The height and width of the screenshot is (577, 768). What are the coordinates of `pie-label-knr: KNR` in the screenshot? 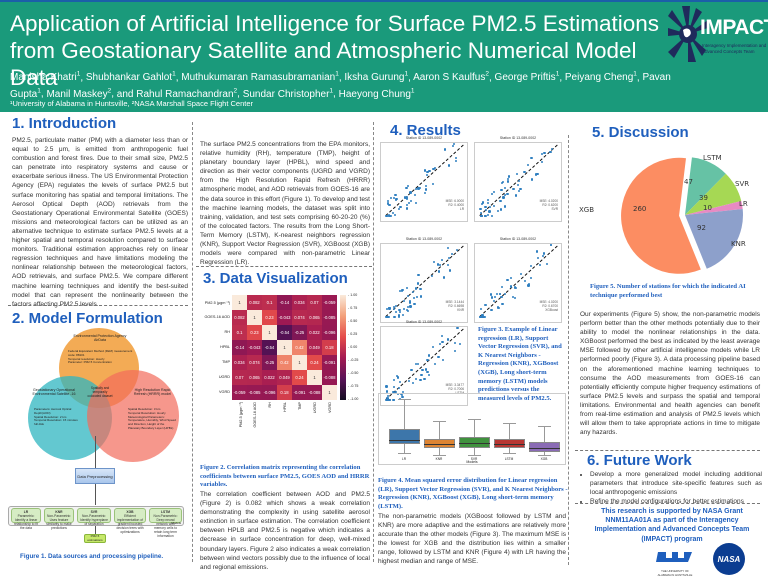 It's located at (738, 244).